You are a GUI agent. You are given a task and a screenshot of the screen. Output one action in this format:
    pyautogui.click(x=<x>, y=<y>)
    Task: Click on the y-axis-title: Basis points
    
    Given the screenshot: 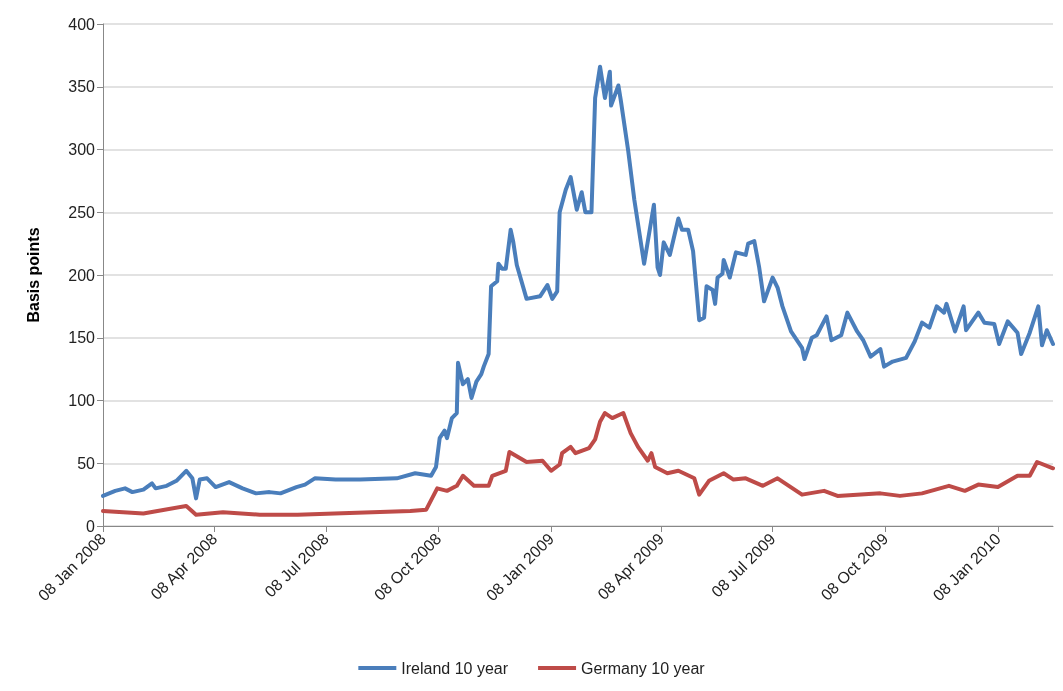 What is the action you would take?
    pyautogui.click(x=33, y=275)
    